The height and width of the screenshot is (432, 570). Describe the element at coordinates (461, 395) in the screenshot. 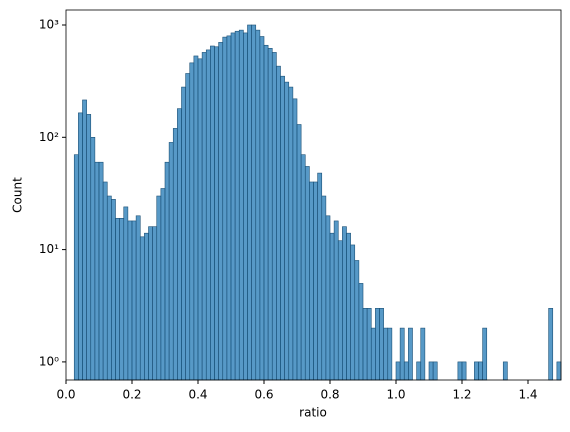

I see `x-tick-label: 1.2` at that location.